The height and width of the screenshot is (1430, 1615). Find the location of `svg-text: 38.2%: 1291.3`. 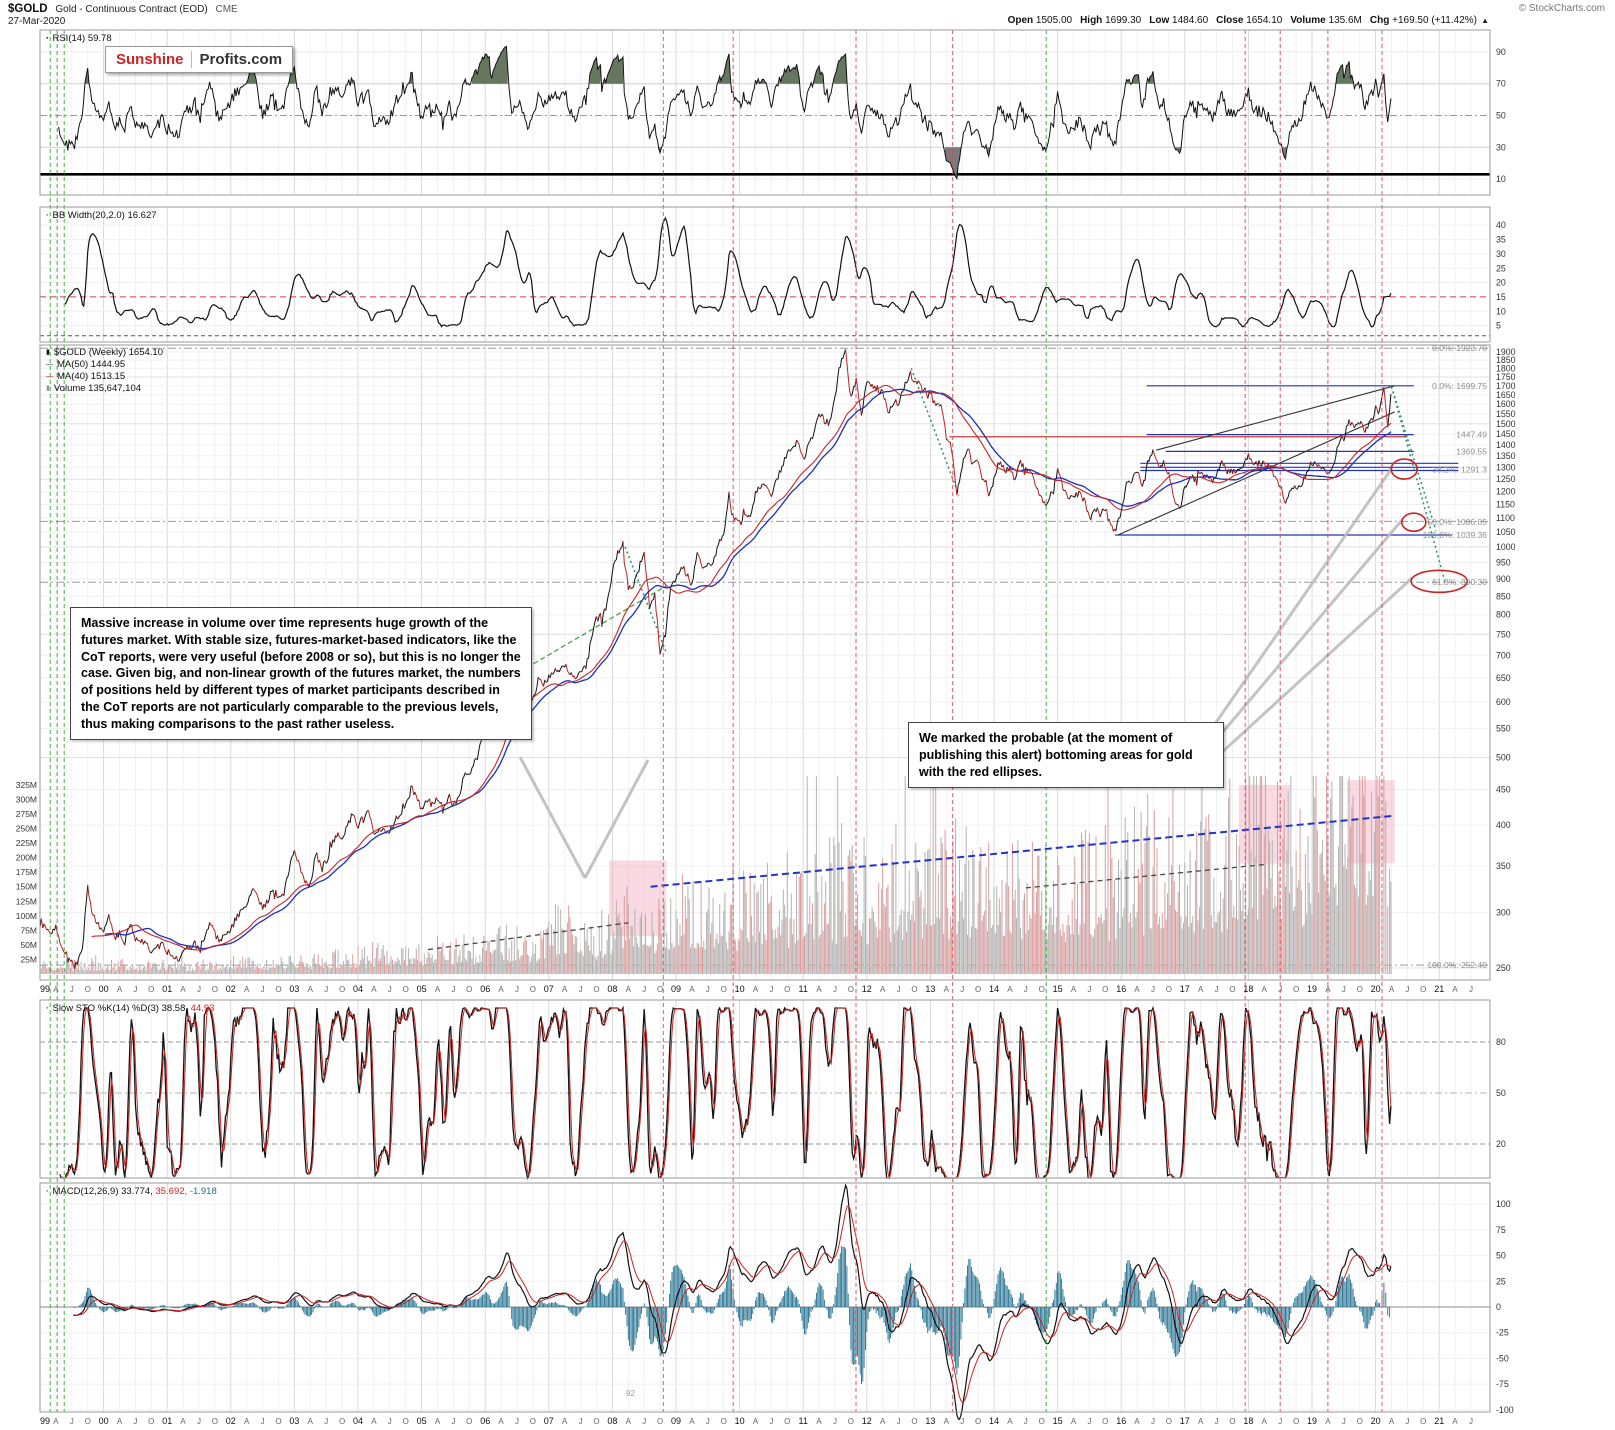

svg-text: 38.2%: 1291.3 is located at coordinates (1459, 469).